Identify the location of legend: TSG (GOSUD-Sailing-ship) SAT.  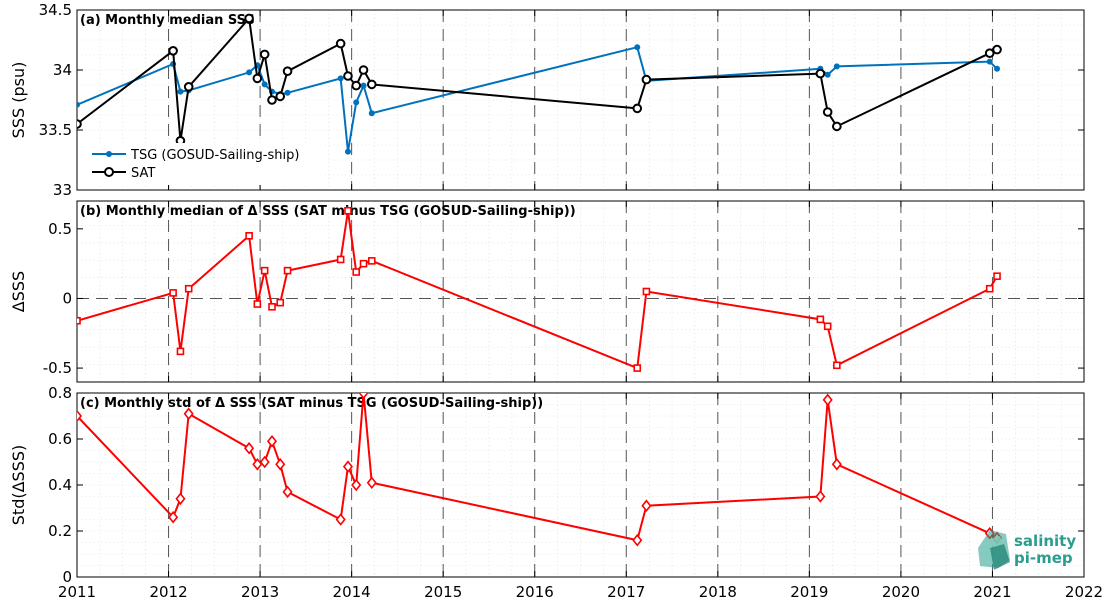
(202, 164).